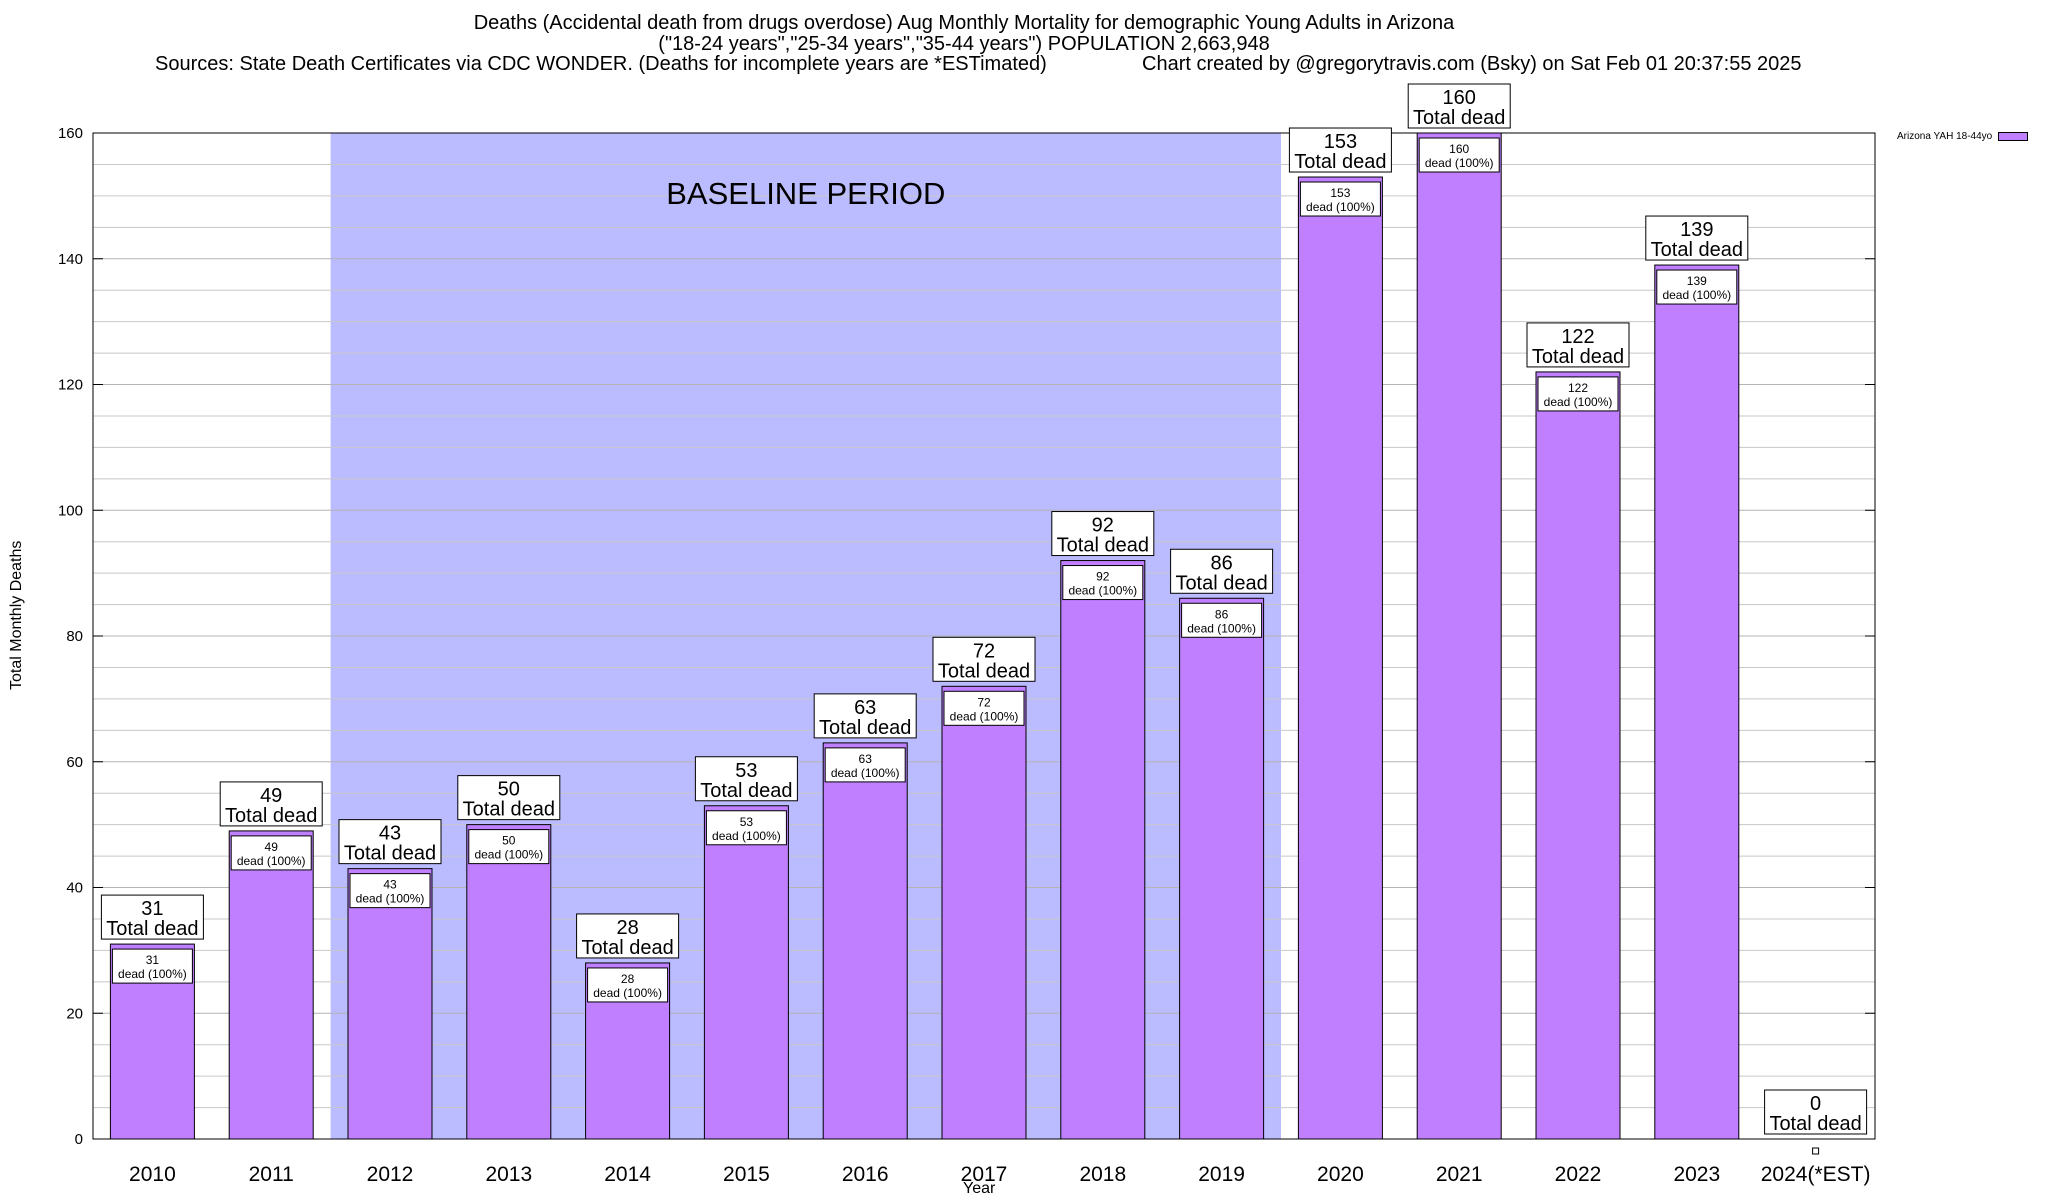 This screenshot has width=2048, height=1200. I want to click on y-tick-label: 0, so click(79, 1139).